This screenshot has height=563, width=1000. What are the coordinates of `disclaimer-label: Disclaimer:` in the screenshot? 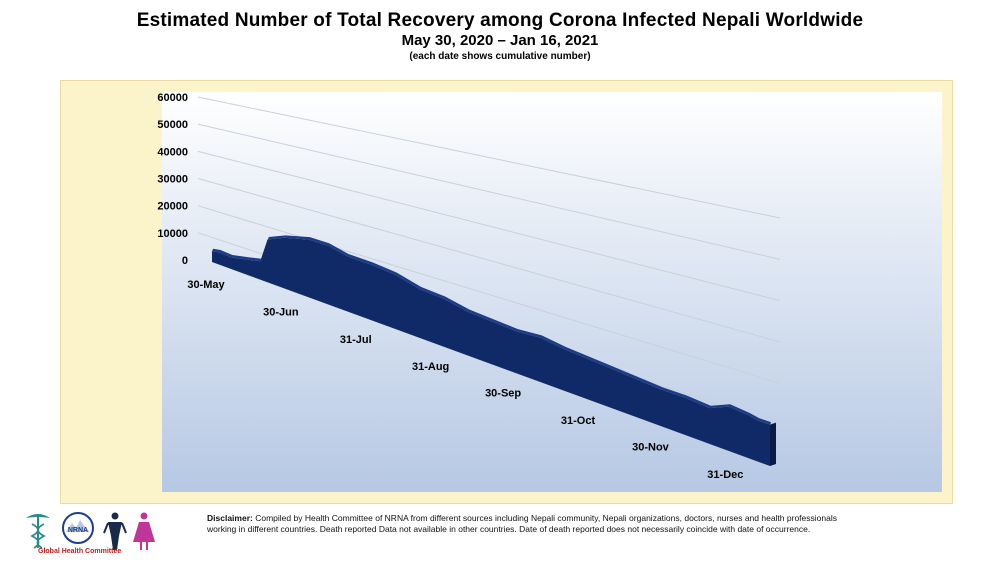 It's located at (230, 518).